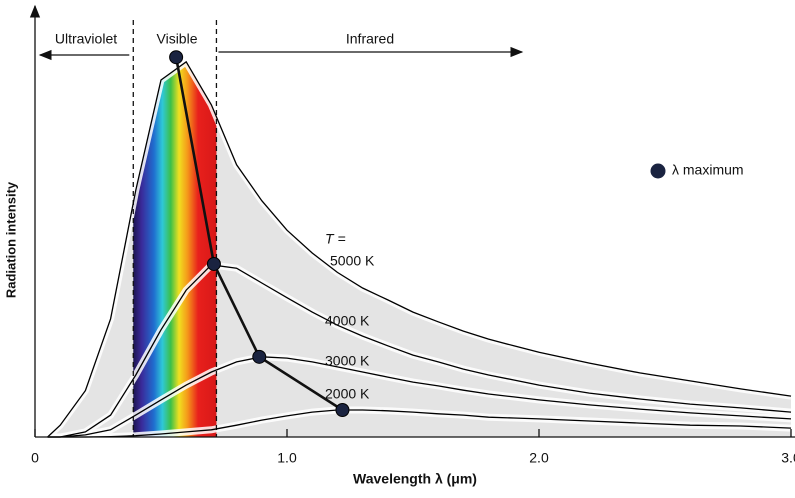  I want to click on series-label: 3000 K, so click(347, 361).